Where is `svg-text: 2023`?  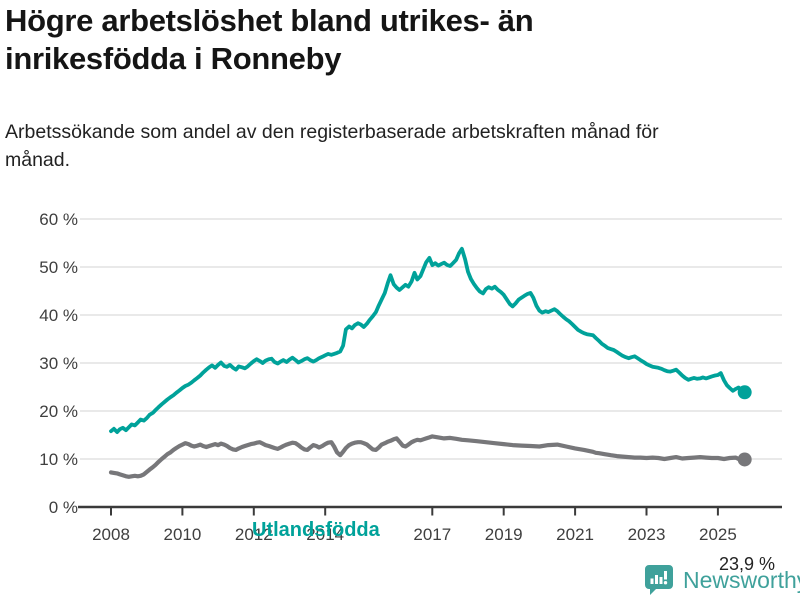
svg-text: 2023 is located at coordinates (647, 534).